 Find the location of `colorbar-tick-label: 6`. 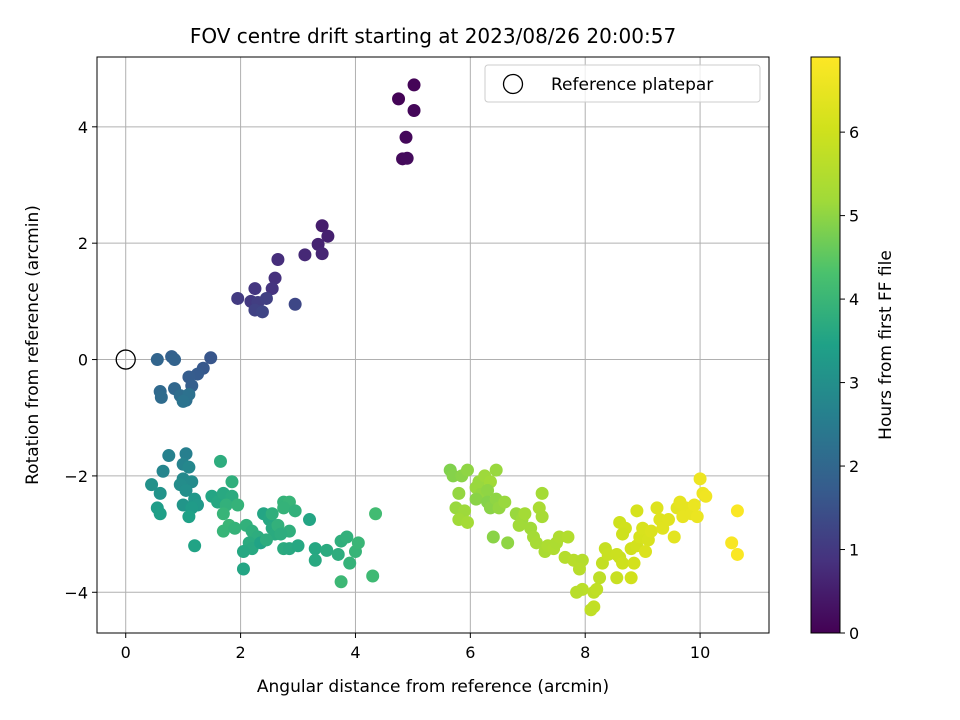

colorbar-tick-label: 6 is located at coordinates (854, 132).